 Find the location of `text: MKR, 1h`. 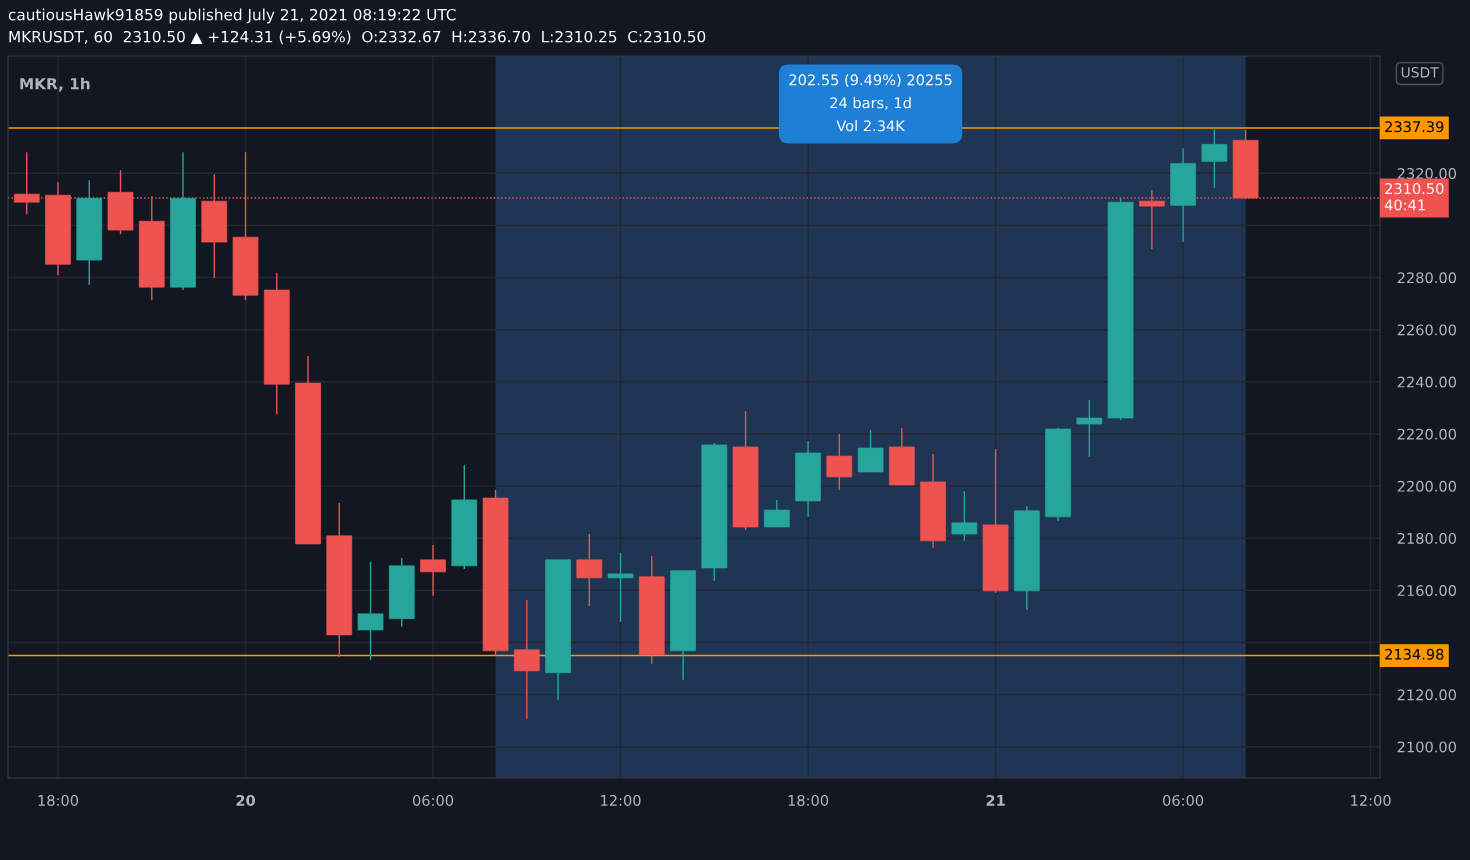

text: MKR, 1h is located at coordinates (55, 84).